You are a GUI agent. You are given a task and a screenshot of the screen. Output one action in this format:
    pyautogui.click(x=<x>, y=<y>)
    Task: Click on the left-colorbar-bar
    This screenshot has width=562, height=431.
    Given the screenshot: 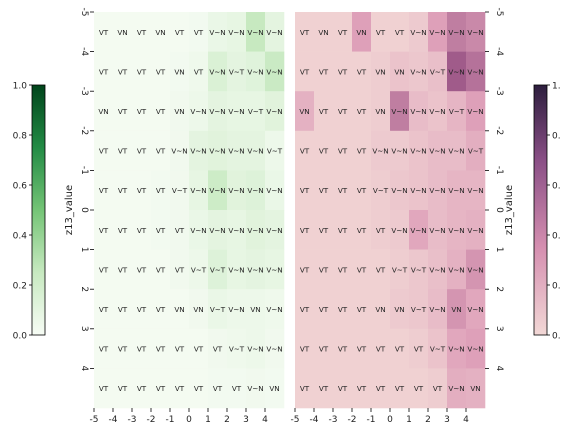 What is the action you would take?
    pyautogui.click(x=38, y=210)
    